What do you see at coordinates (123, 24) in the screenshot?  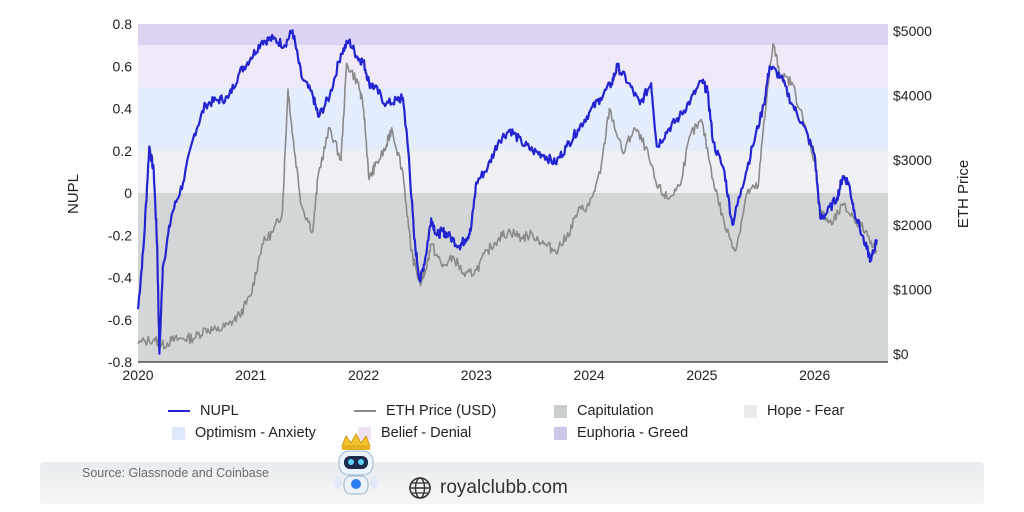 I see `nupl-tick-label: 0.8` at bounding box center [123, 24].